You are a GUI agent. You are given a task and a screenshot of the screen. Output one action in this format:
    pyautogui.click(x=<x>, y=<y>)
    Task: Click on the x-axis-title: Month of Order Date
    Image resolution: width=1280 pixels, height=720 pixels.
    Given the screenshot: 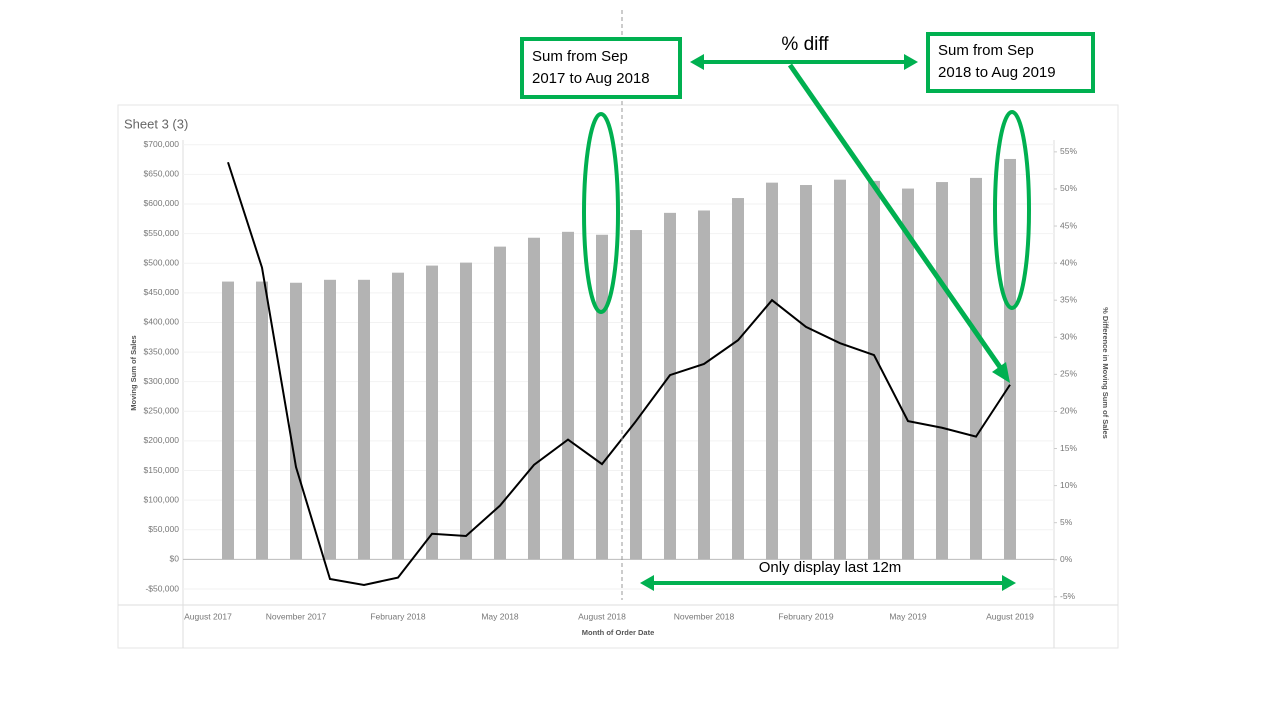 What is the action you would take?
    pyautogui.click(x=618, y=632)
    